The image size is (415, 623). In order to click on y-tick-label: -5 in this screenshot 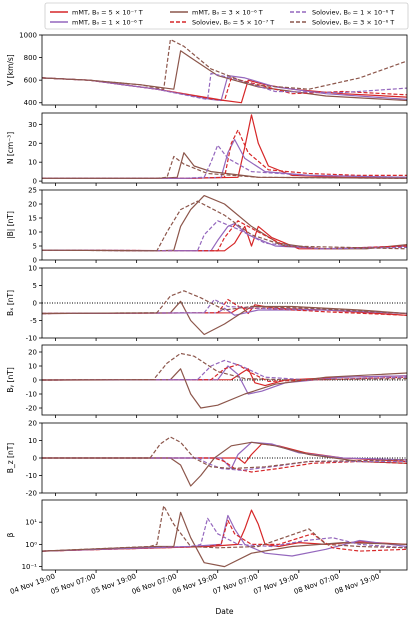, I will do `click(33, 321)`.